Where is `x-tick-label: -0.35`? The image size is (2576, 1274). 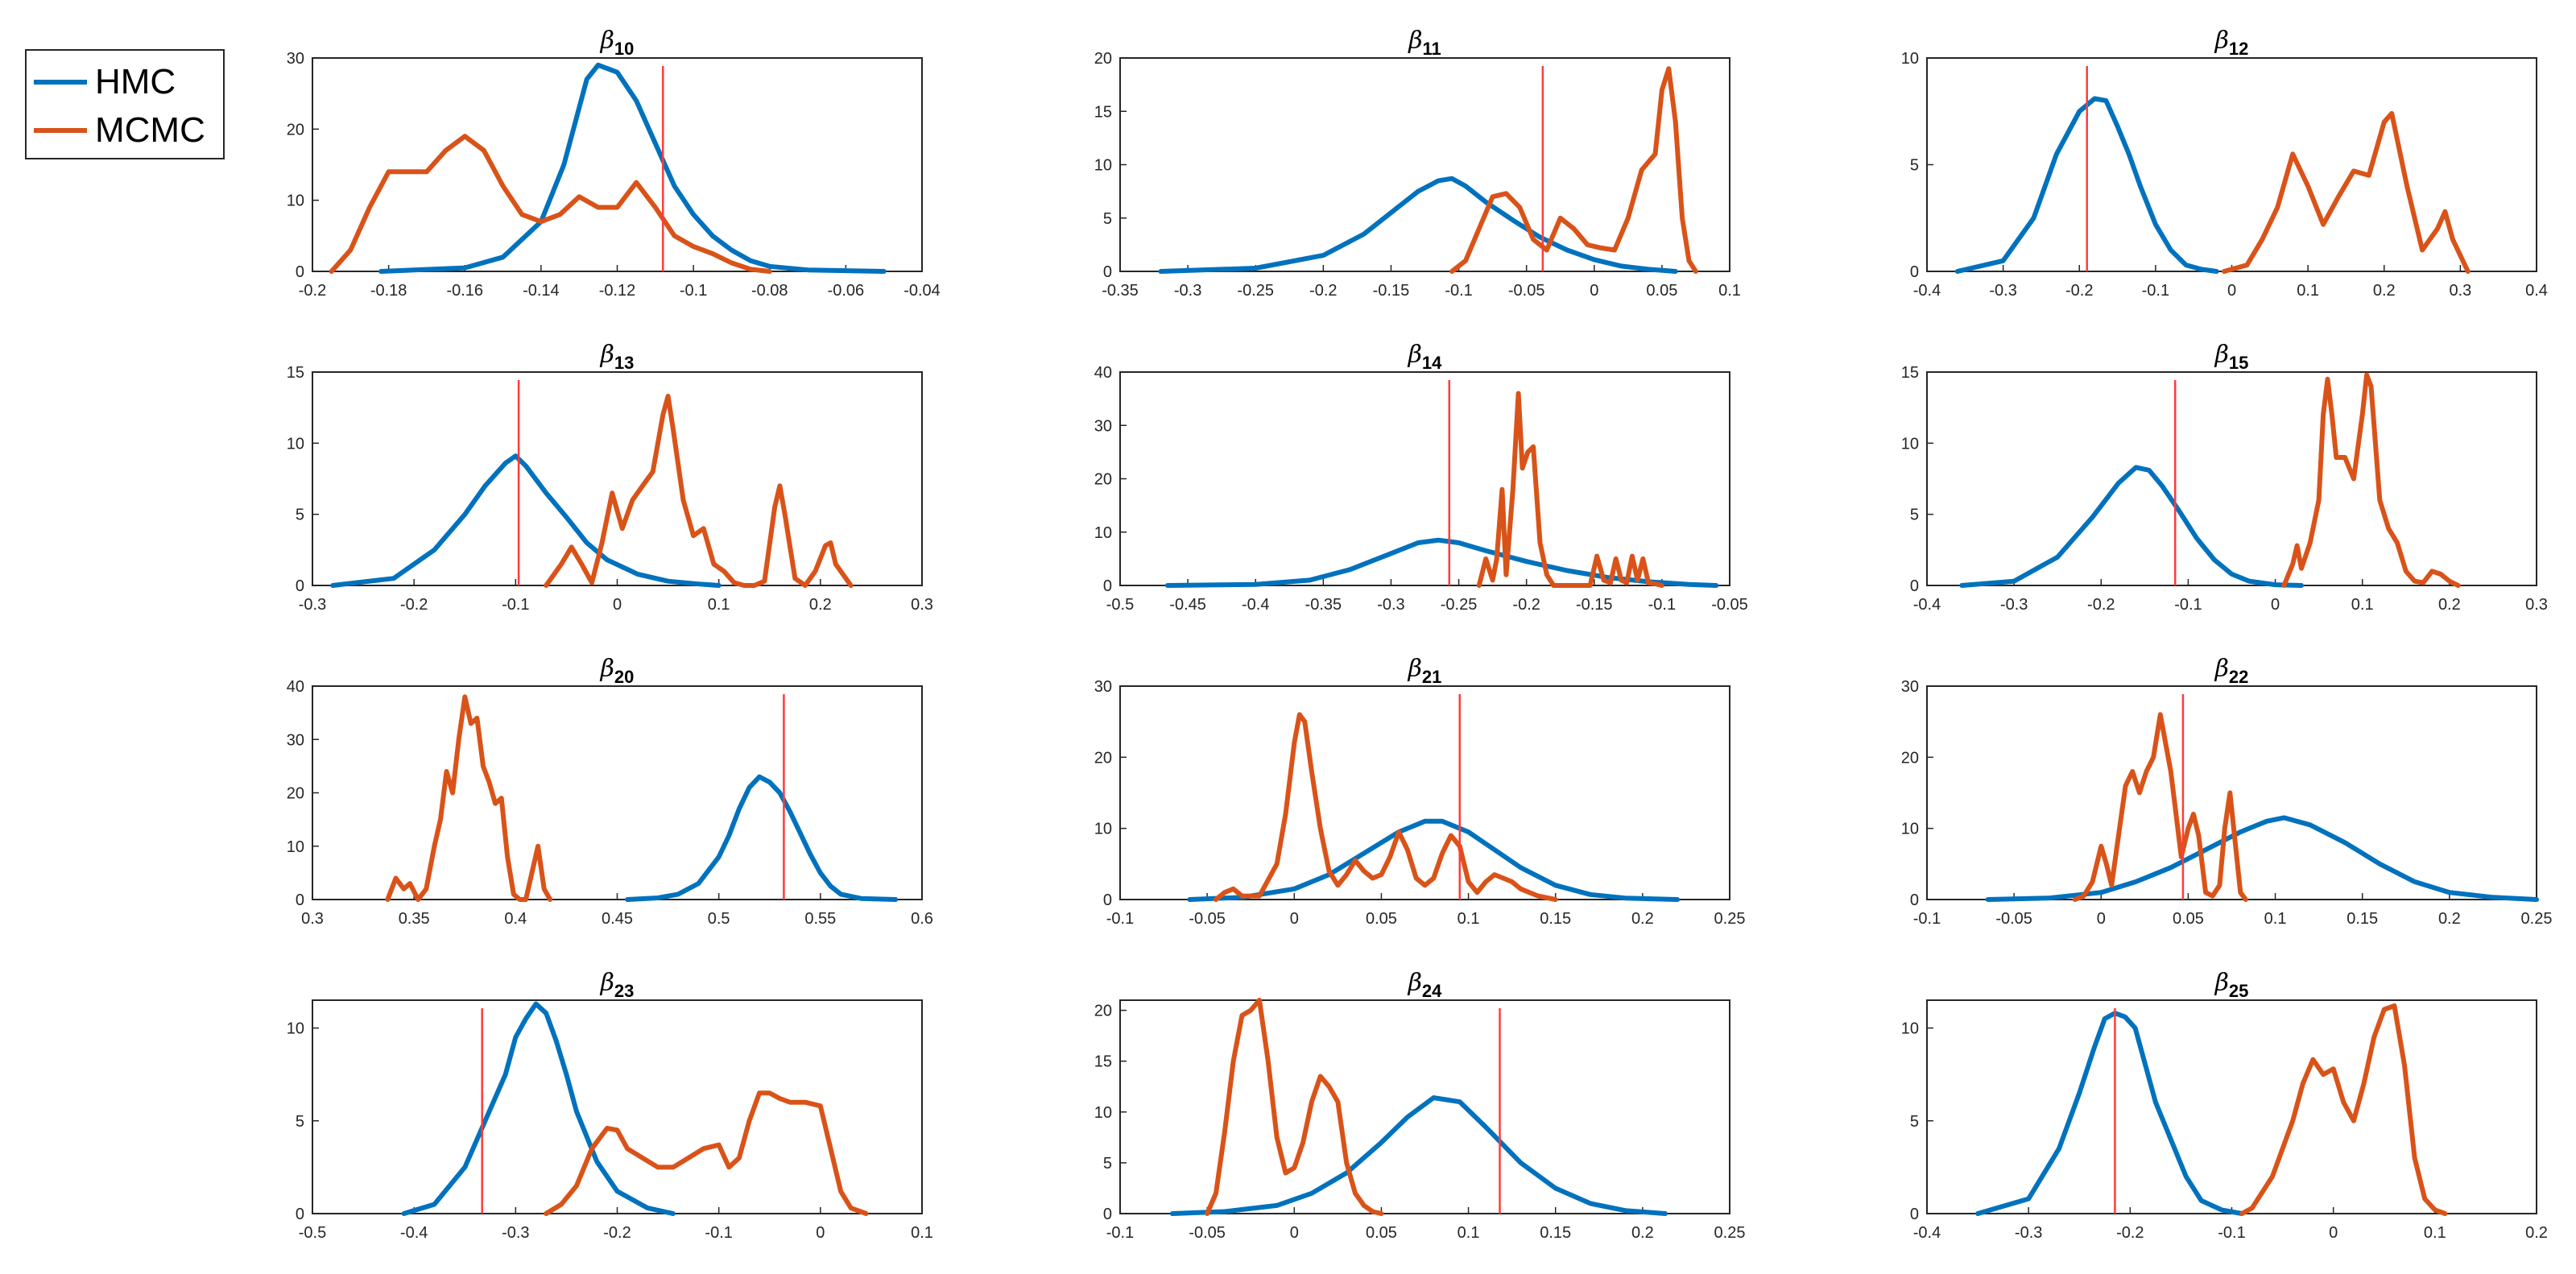
x-tick-label: -0.35 is located at coordinates (1324, 605).